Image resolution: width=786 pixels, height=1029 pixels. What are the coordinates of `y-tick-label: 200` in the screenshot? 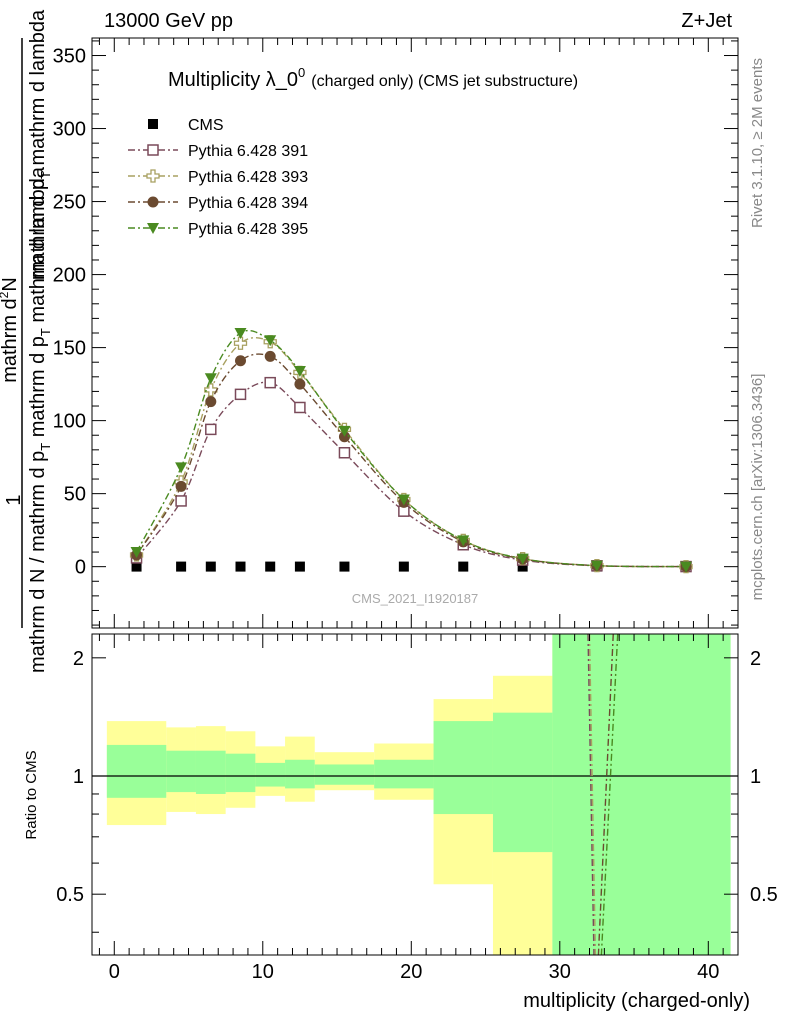 It's located at (69, 276).